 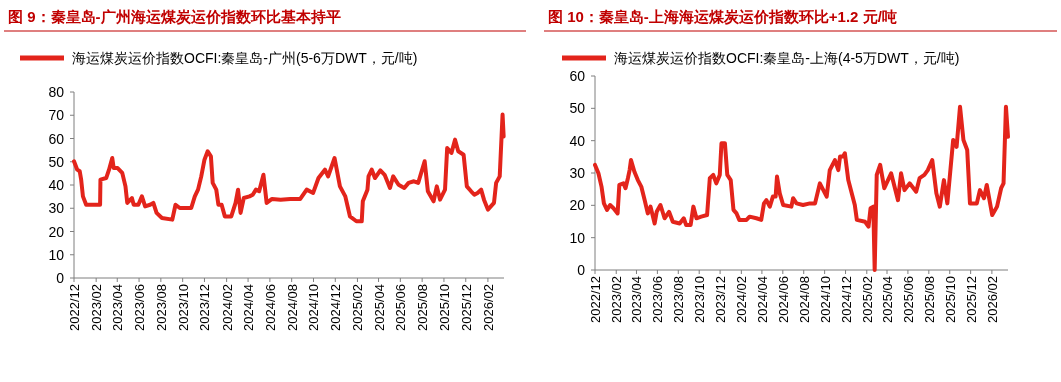 I want to click on chart-title: 图 9：秦皇岛-广州海运煤炭运价指数环比基本持平, so click(x=174, y=16).